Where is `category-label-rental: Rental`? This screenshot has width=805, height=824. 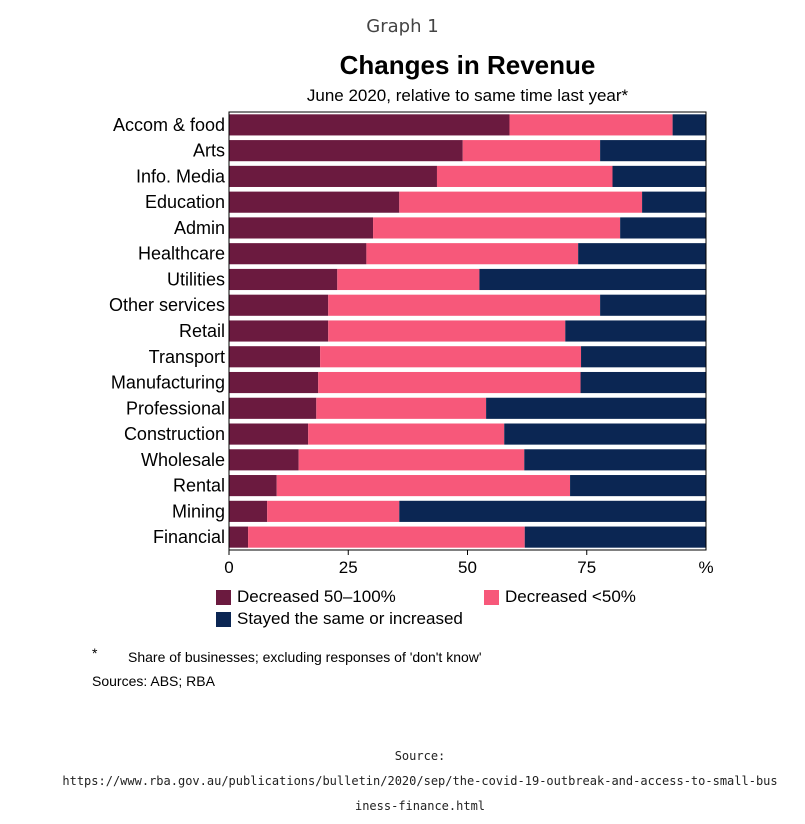 category-label-rental: Rental is located at coordinates (199, 486).